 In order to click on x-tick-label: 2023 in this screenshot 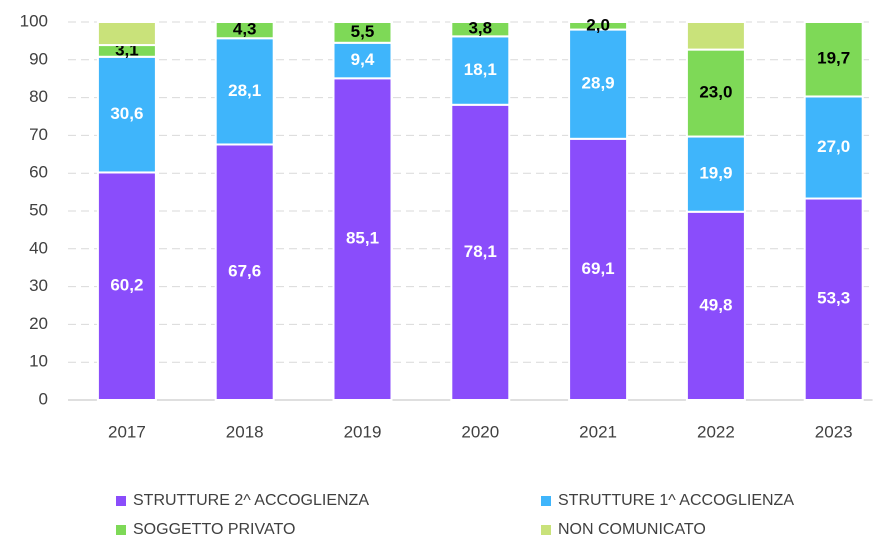, I will do `click(834, 431)`.